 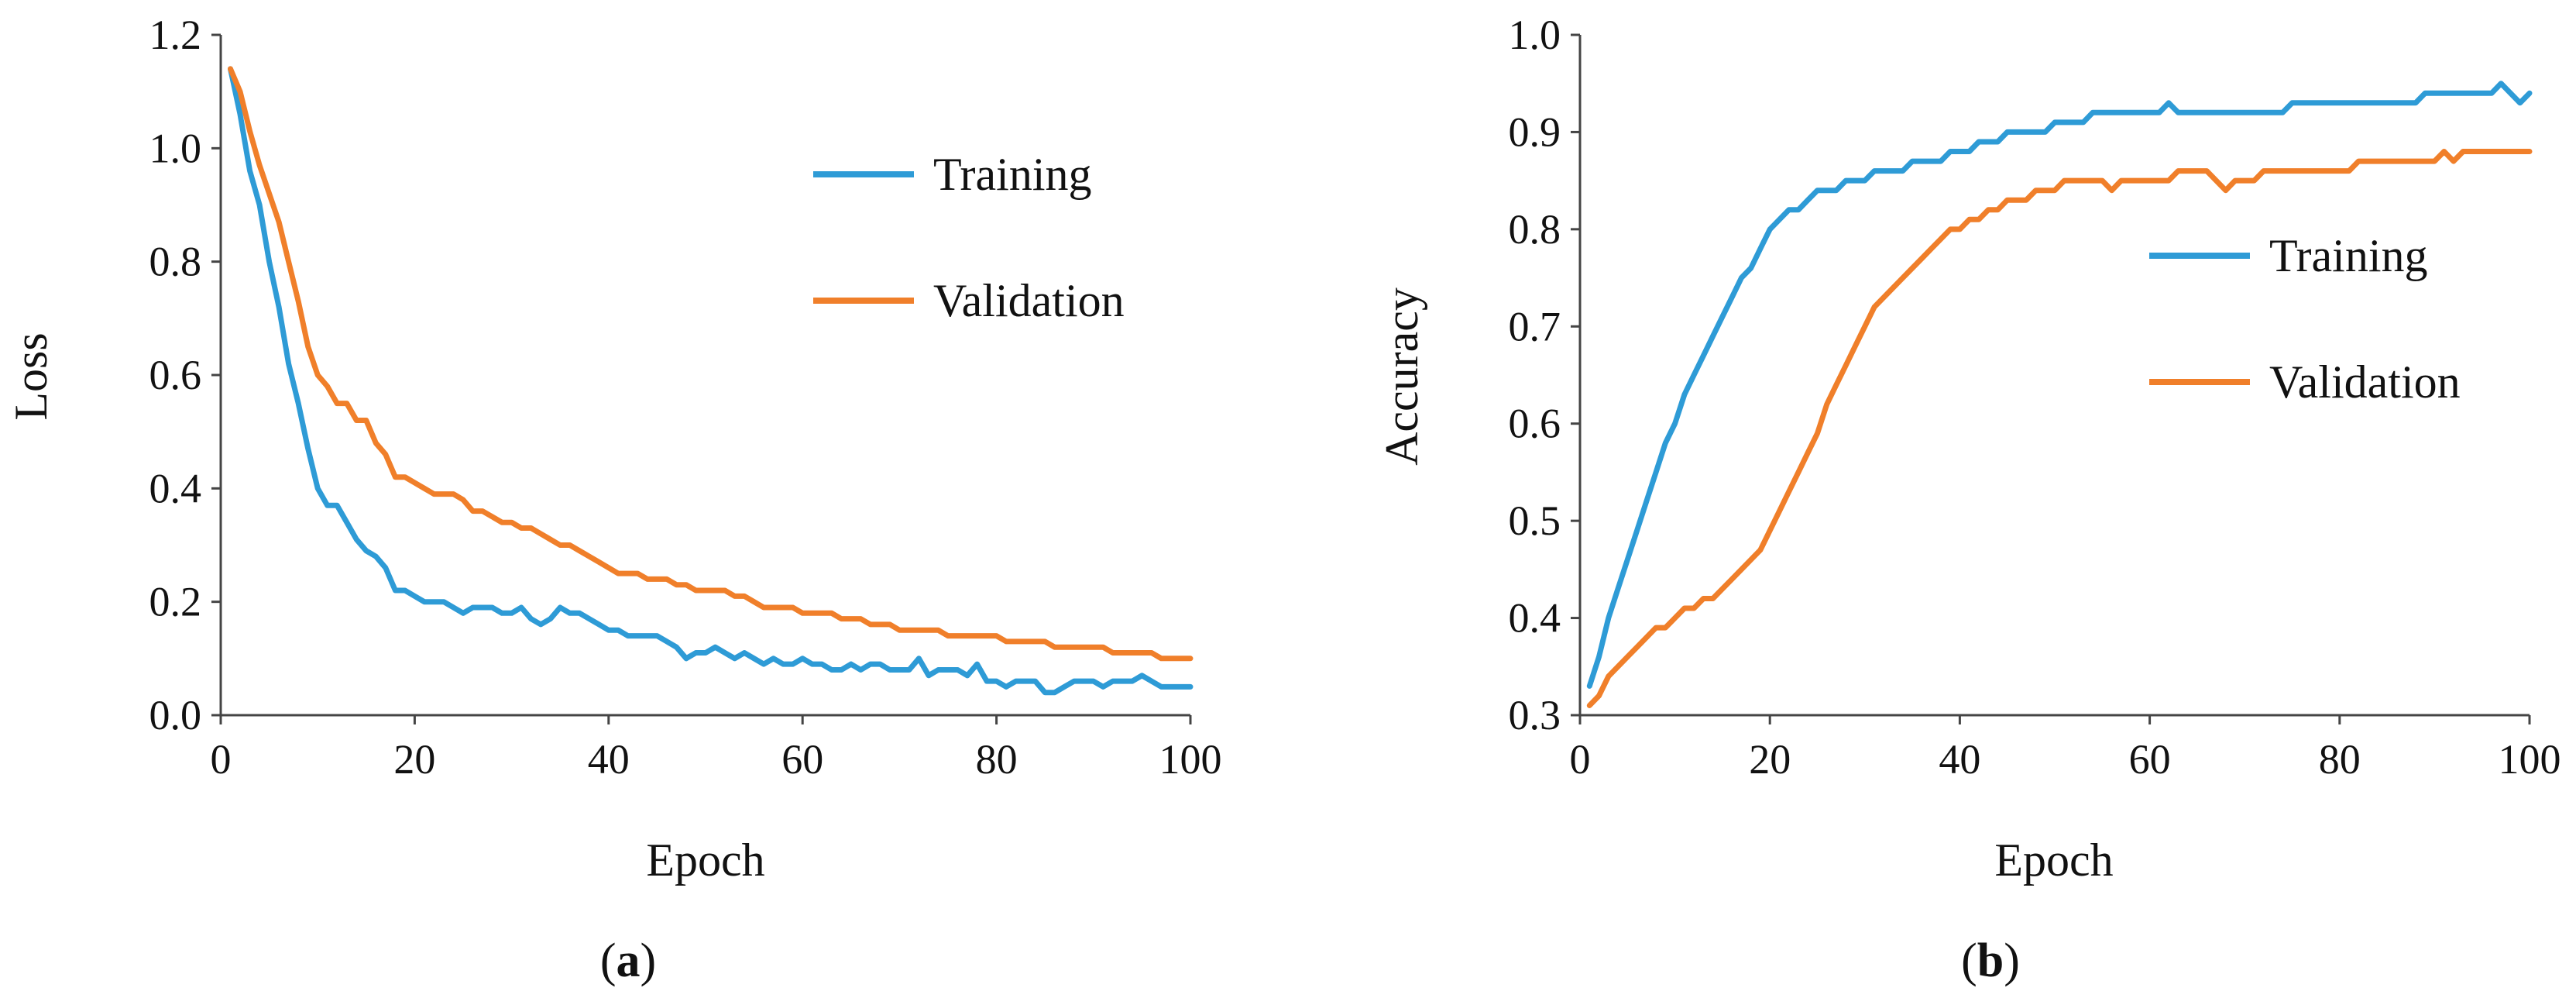 What do you see at coordinates (175, 35) in the screenshot?
I see `y-tick-label: 1.2` at bounding box center [175, 35].